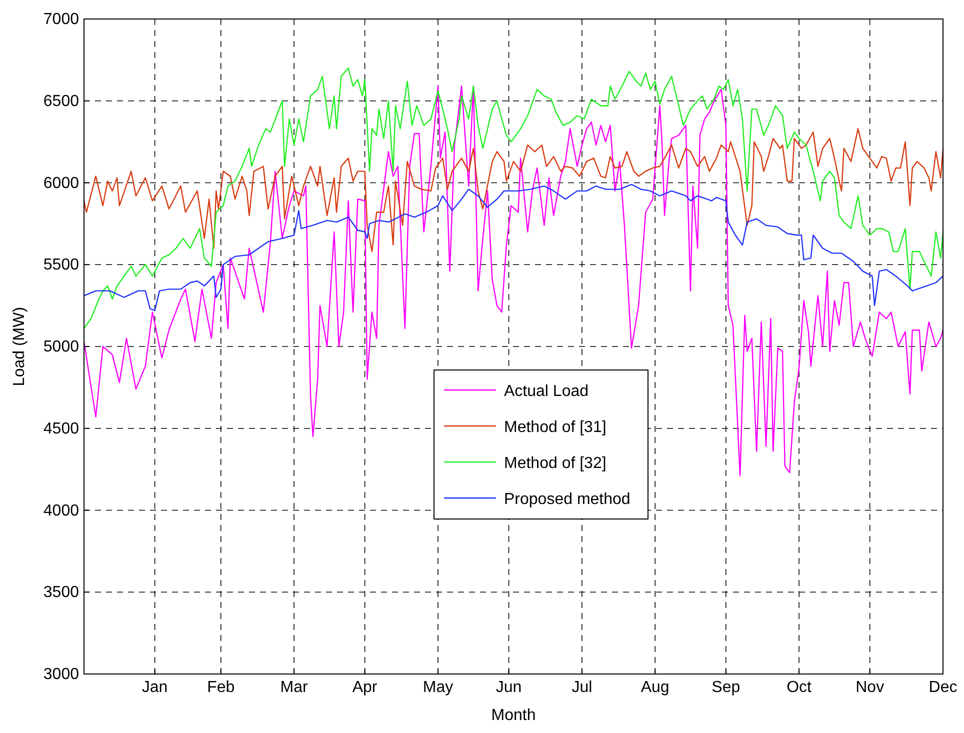 The width and height of the screenshot is (964, 733). Describe the element at coordinates (509, 687) in the screenshot. I see `x-tick-label: Jun` at that location.